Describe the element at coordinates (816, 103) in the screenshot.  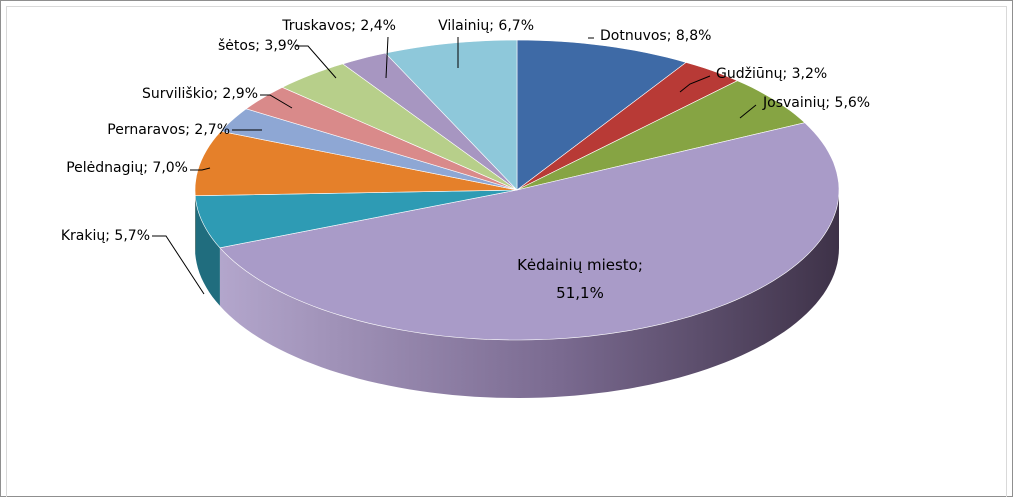
I see `data-label-2: Josvainių; 5,6%` at that location.